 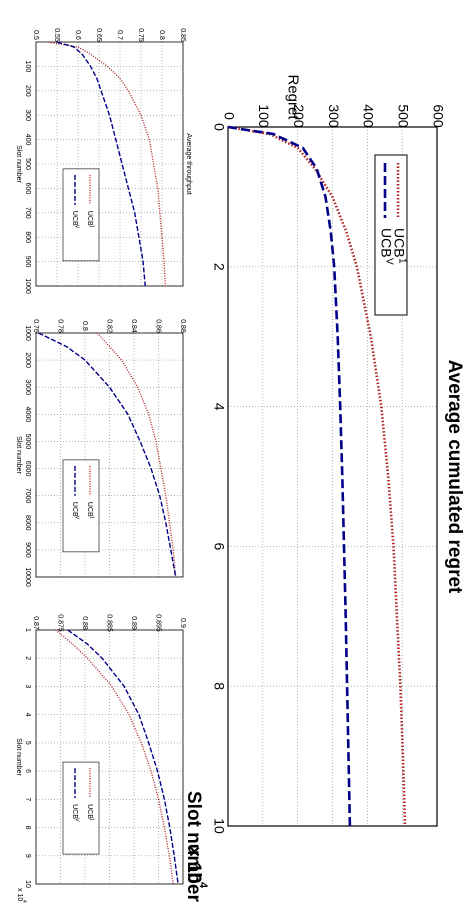 I want to click on y-tick-label: 500, so click(x=403, y=116).